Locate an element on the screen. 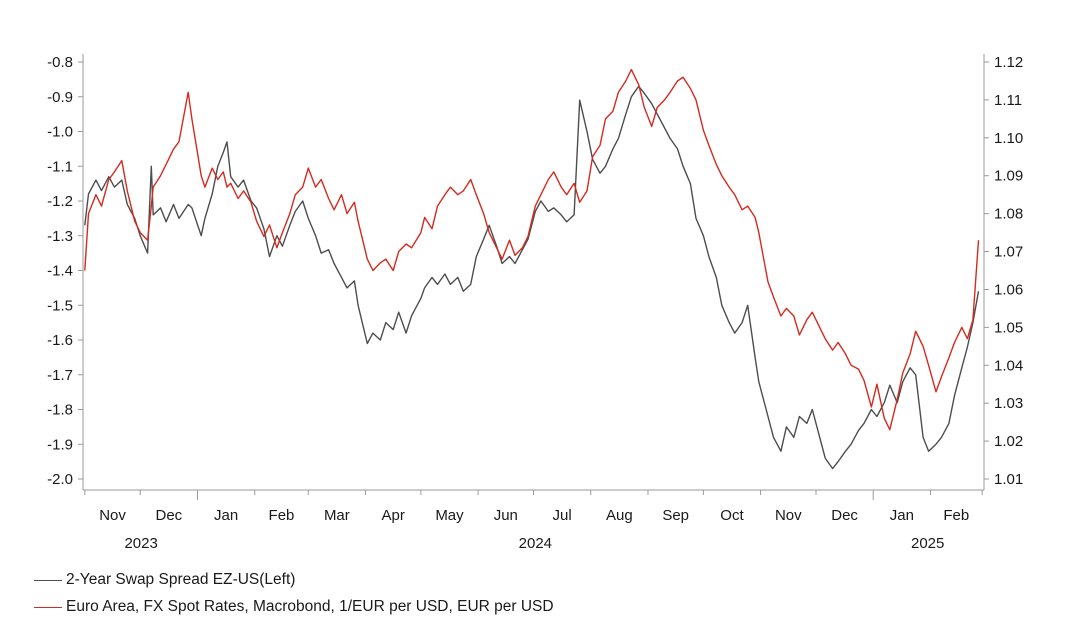  right-tick-label: 1.06 is located at coordinates (1008, 289).